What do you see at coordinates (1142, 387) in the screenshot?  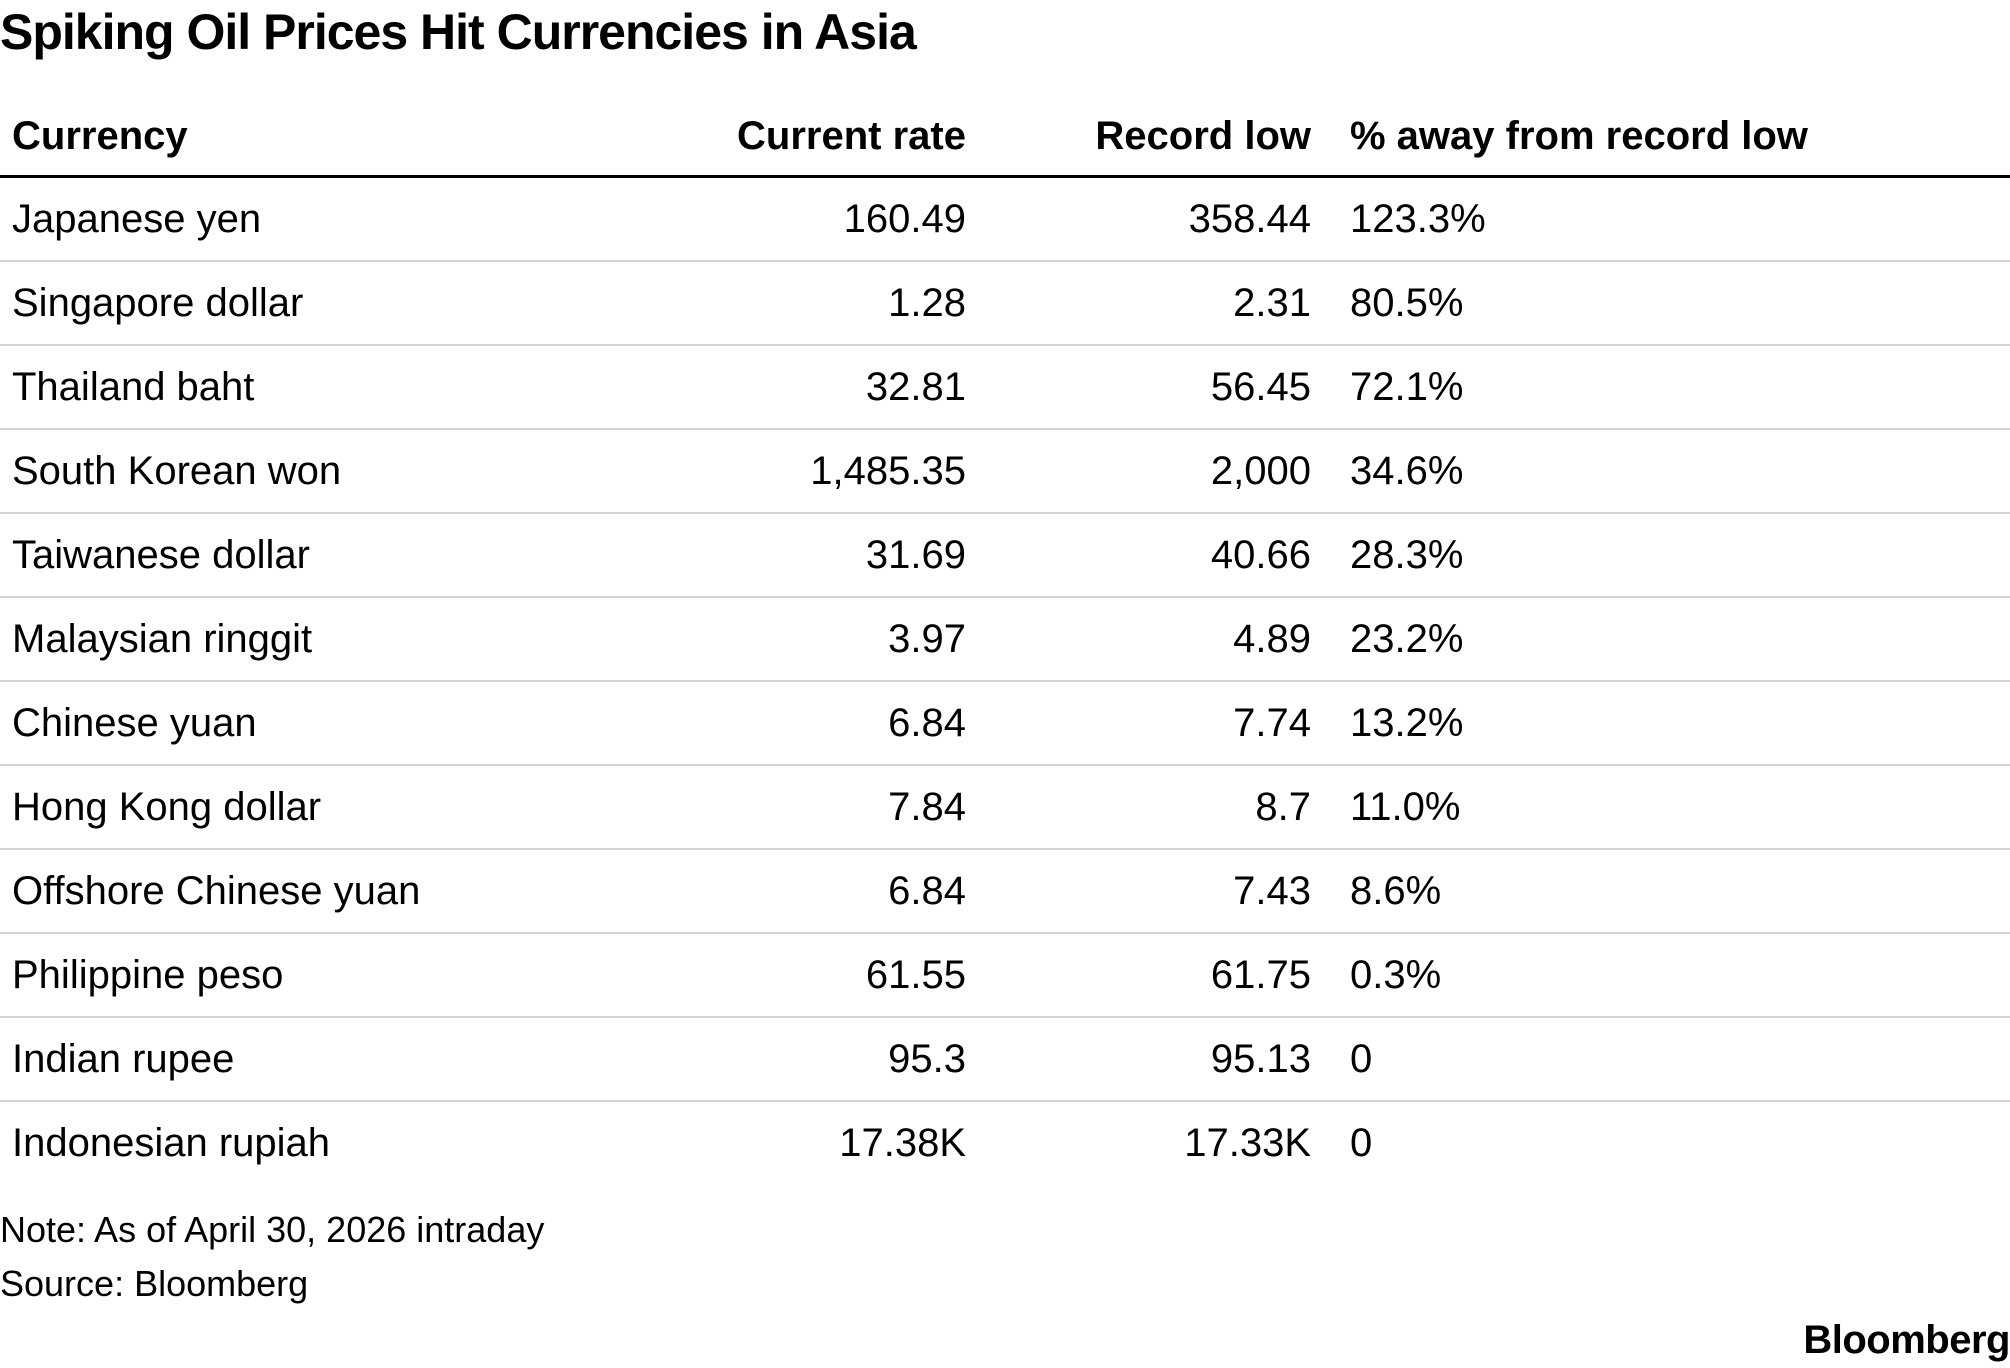 I see `cell-record-low: 56.45` at bounding box center [1142, 387].